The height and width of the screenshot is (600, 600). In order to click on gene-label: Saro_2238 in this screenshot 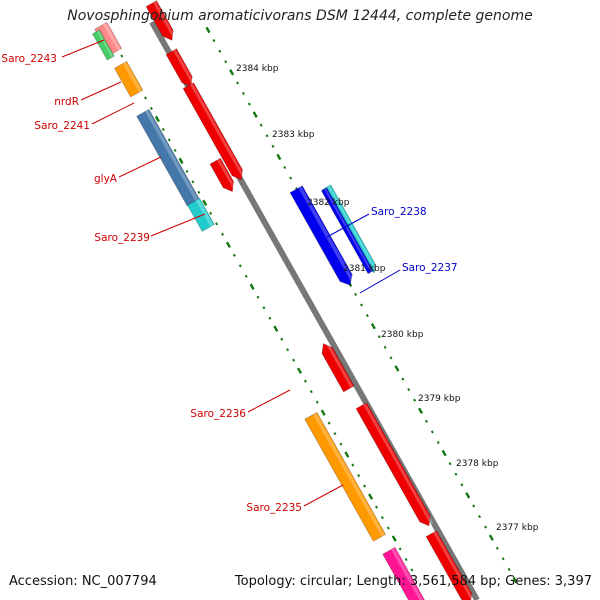, I will do `click(399, 212)`.